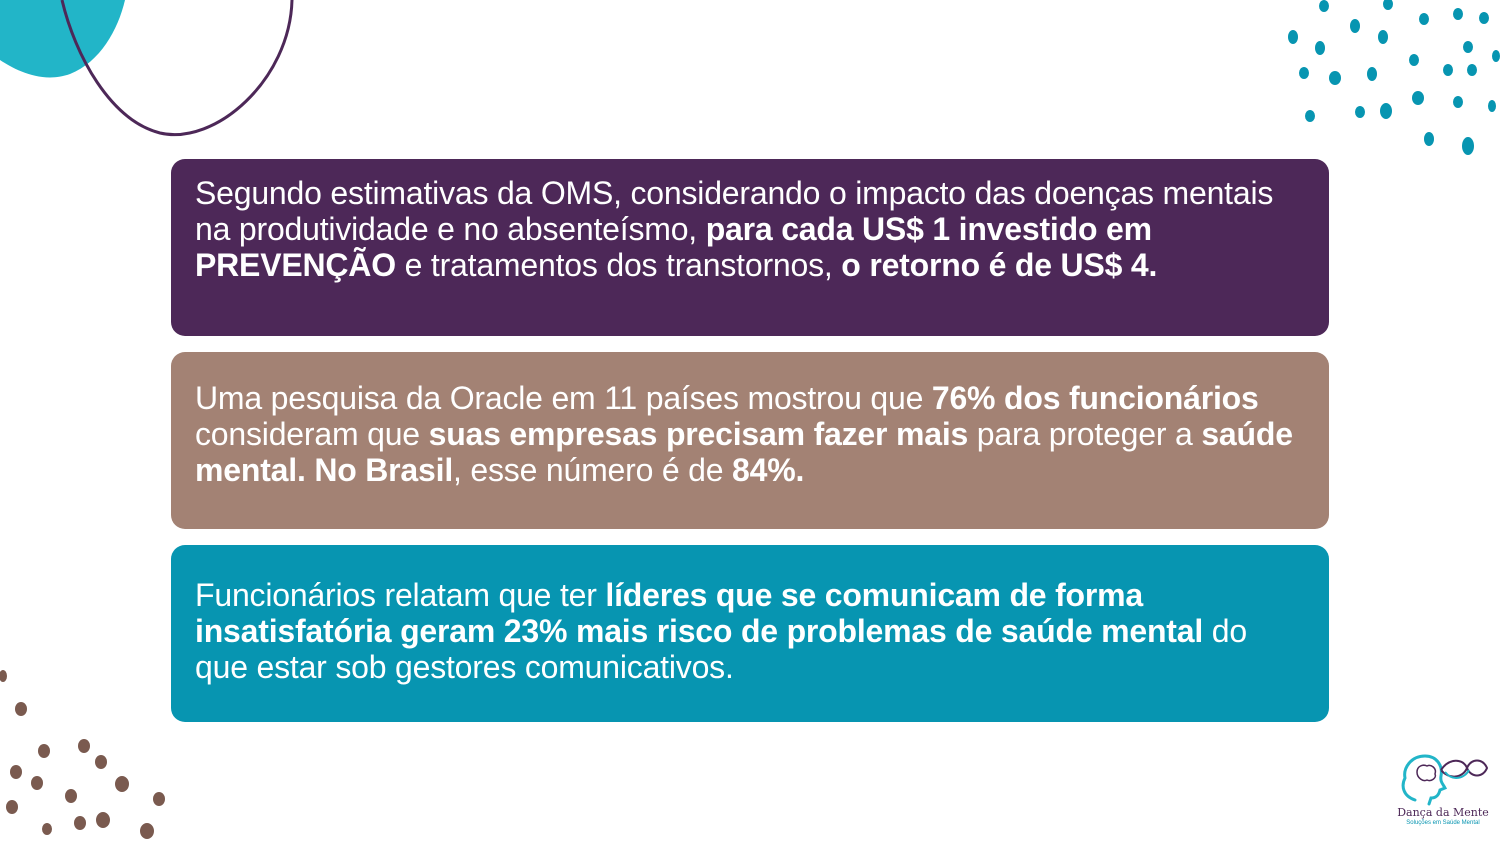 Image resolution: width=1500 pixels, height=844 pixels. I want to click on text-segment-bold: 84%., so click(768, 470).